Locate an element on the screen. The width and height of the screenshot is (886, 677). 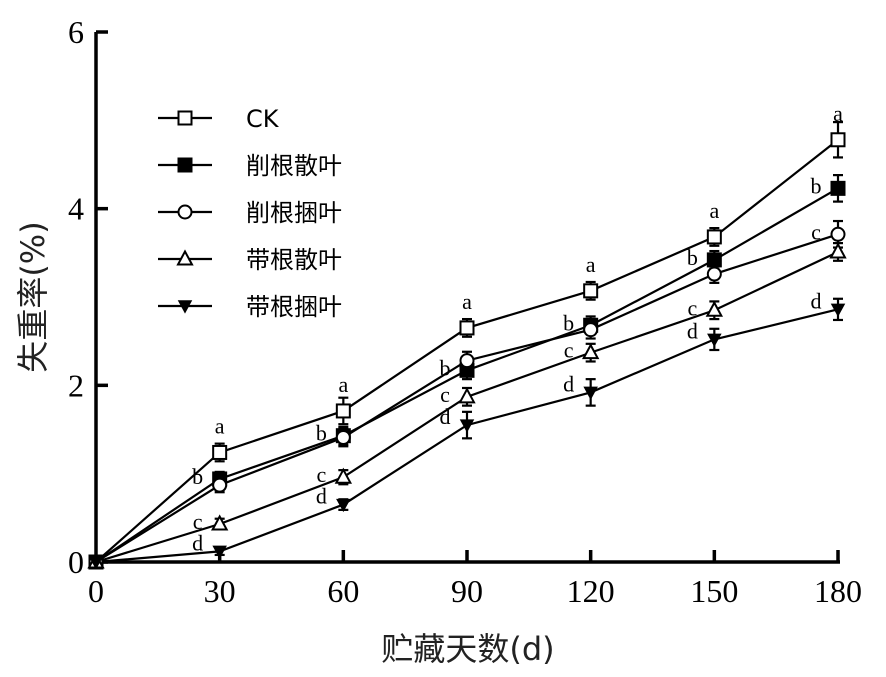
y-ticks: 0 2 4 6 is located at coordinates (88, 297).